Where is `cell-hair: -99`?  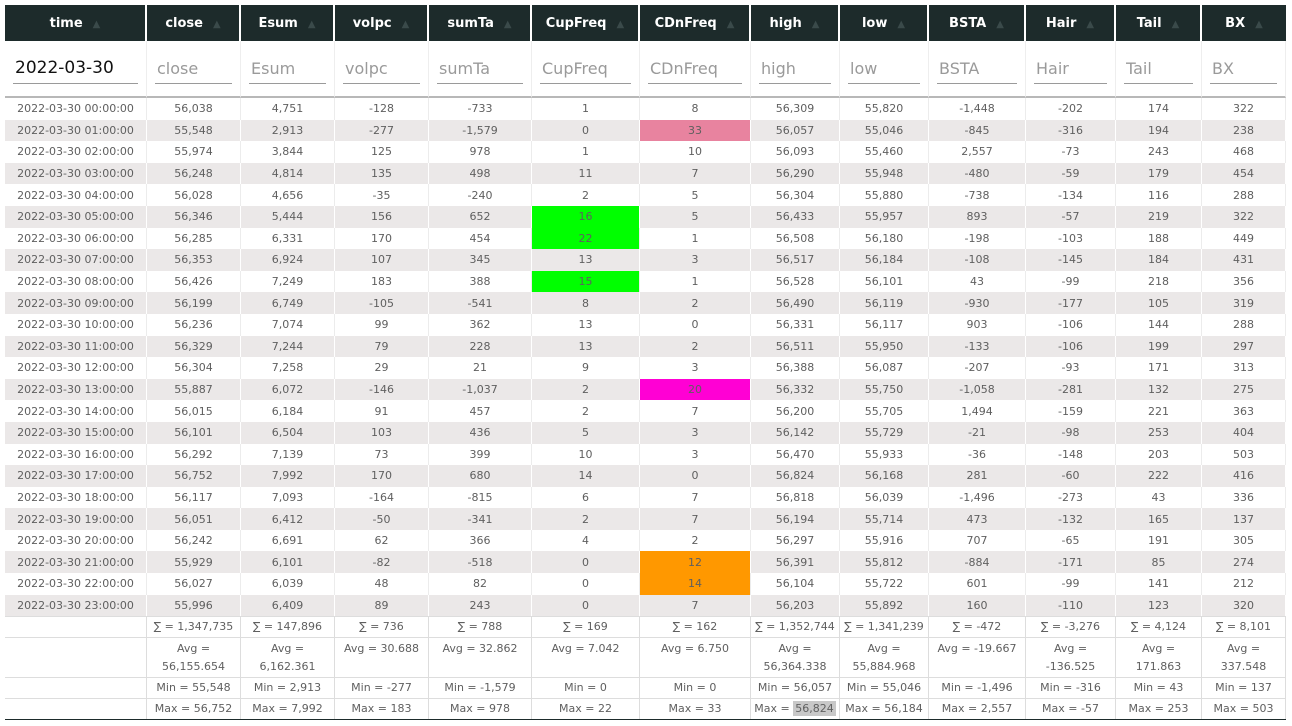 cell-hair: -99 is located at coordinates (1071, 584).